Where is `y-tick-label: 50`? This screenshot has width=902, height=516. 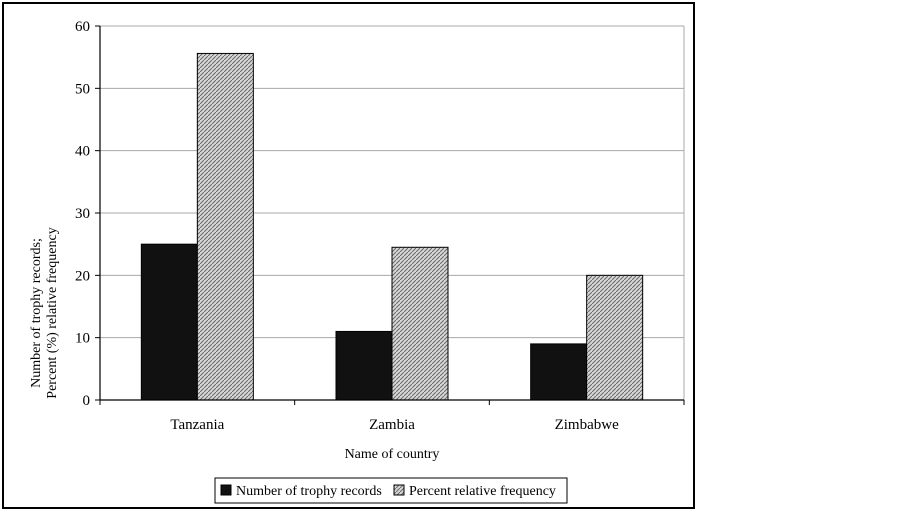 y-tick-label: 50 is located at coordinates (82, 89).